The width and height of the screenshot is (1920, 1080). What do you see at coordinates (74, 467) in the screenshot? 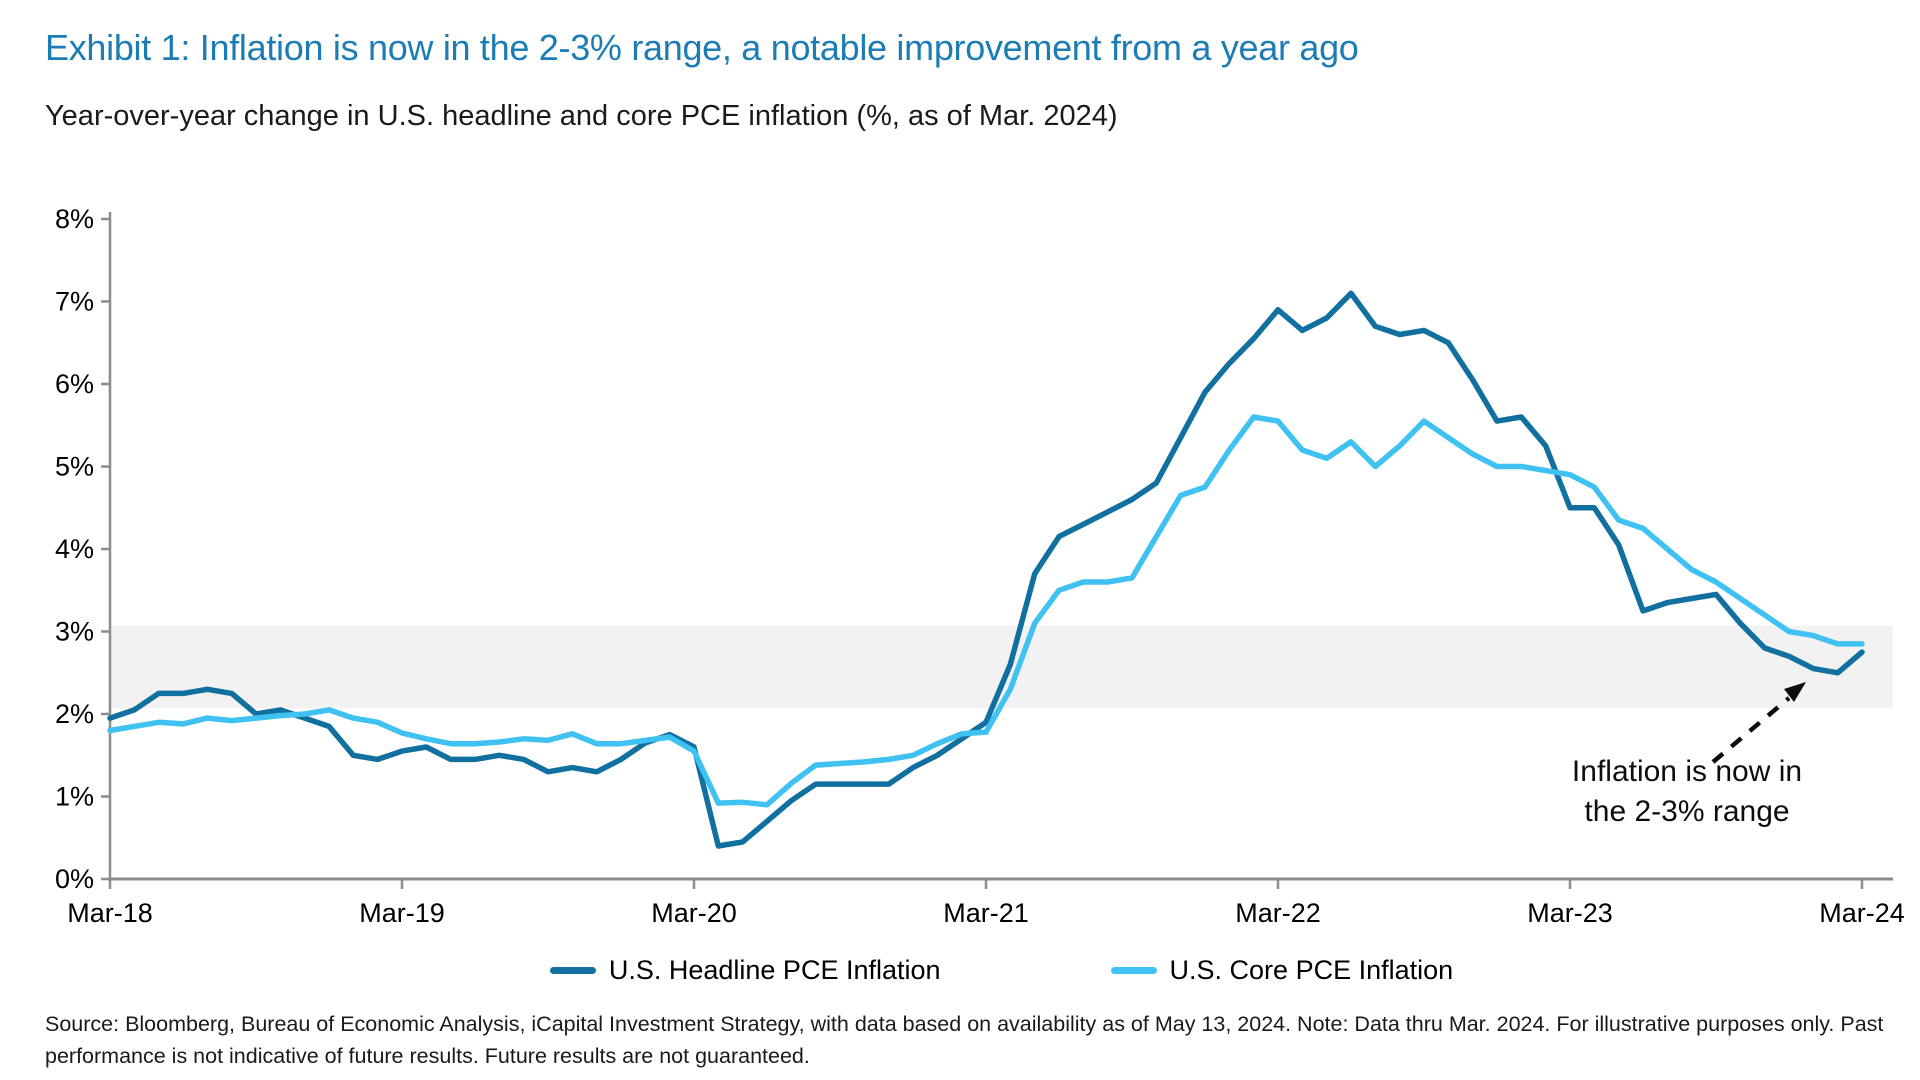
I see `y-tick-label: 5%` at bounding box center [74, 467].